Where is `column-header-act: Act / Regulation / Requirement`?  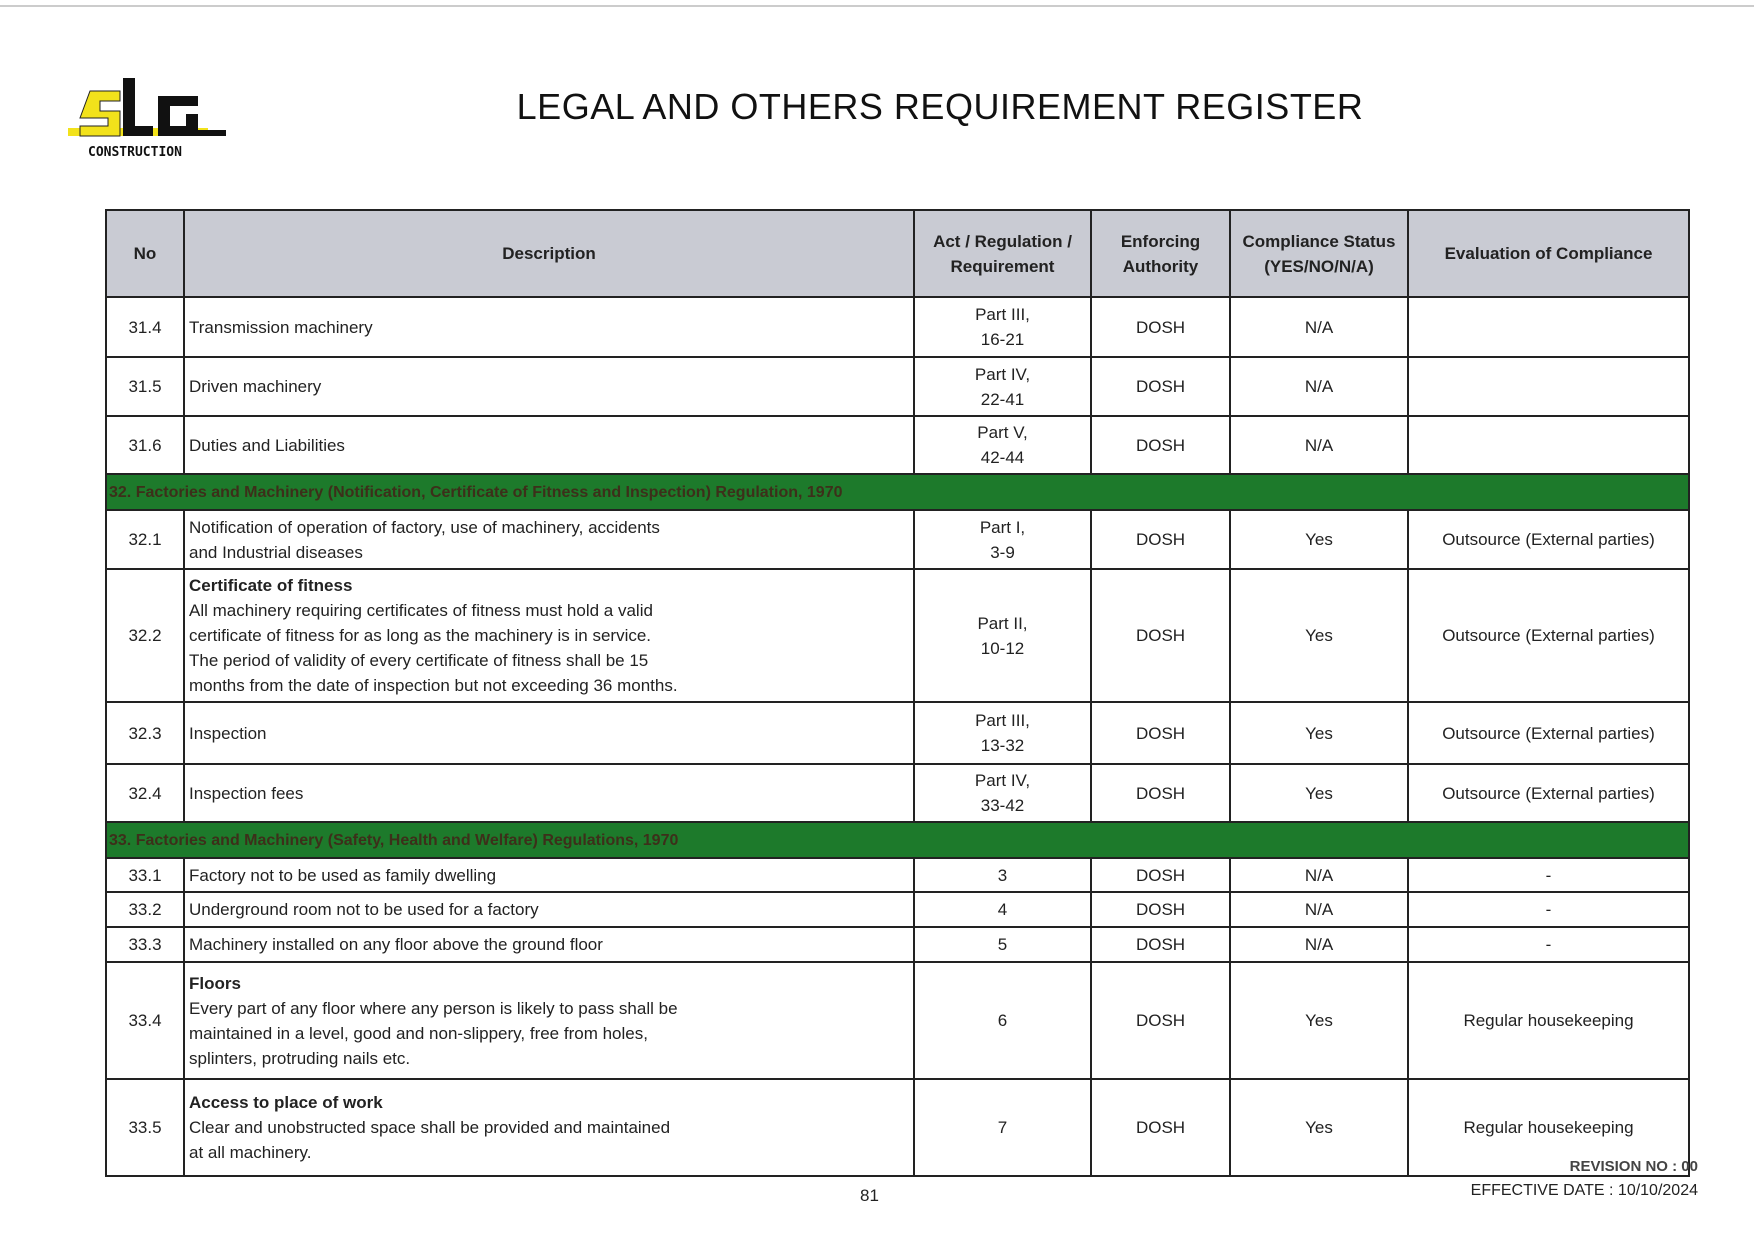 column-header-act: Act / Regulation / Requirement is located at coordinates (1002, 253).